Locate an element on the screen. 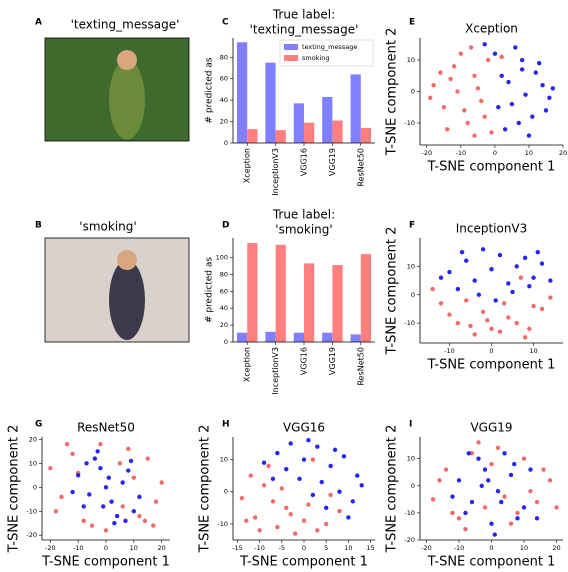  y-tick-label: 0 is located at coordinates (413, 486).